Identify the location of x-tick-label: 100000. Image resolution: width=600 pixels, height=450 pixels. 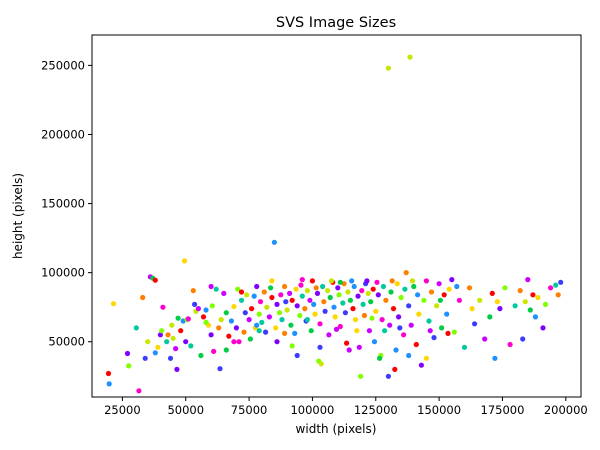
(312, 410).